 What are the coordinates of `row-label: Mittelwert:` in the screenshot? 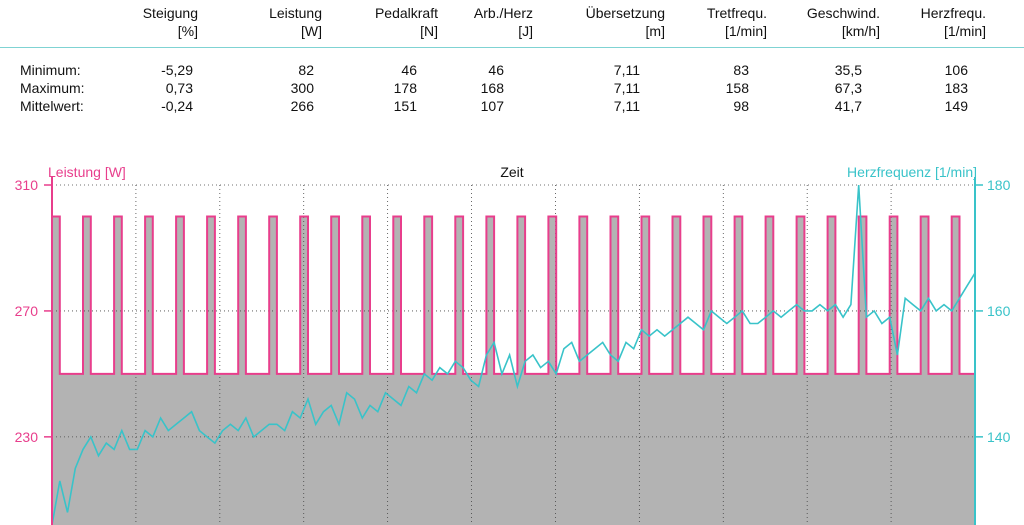 It's located at (52, 106).